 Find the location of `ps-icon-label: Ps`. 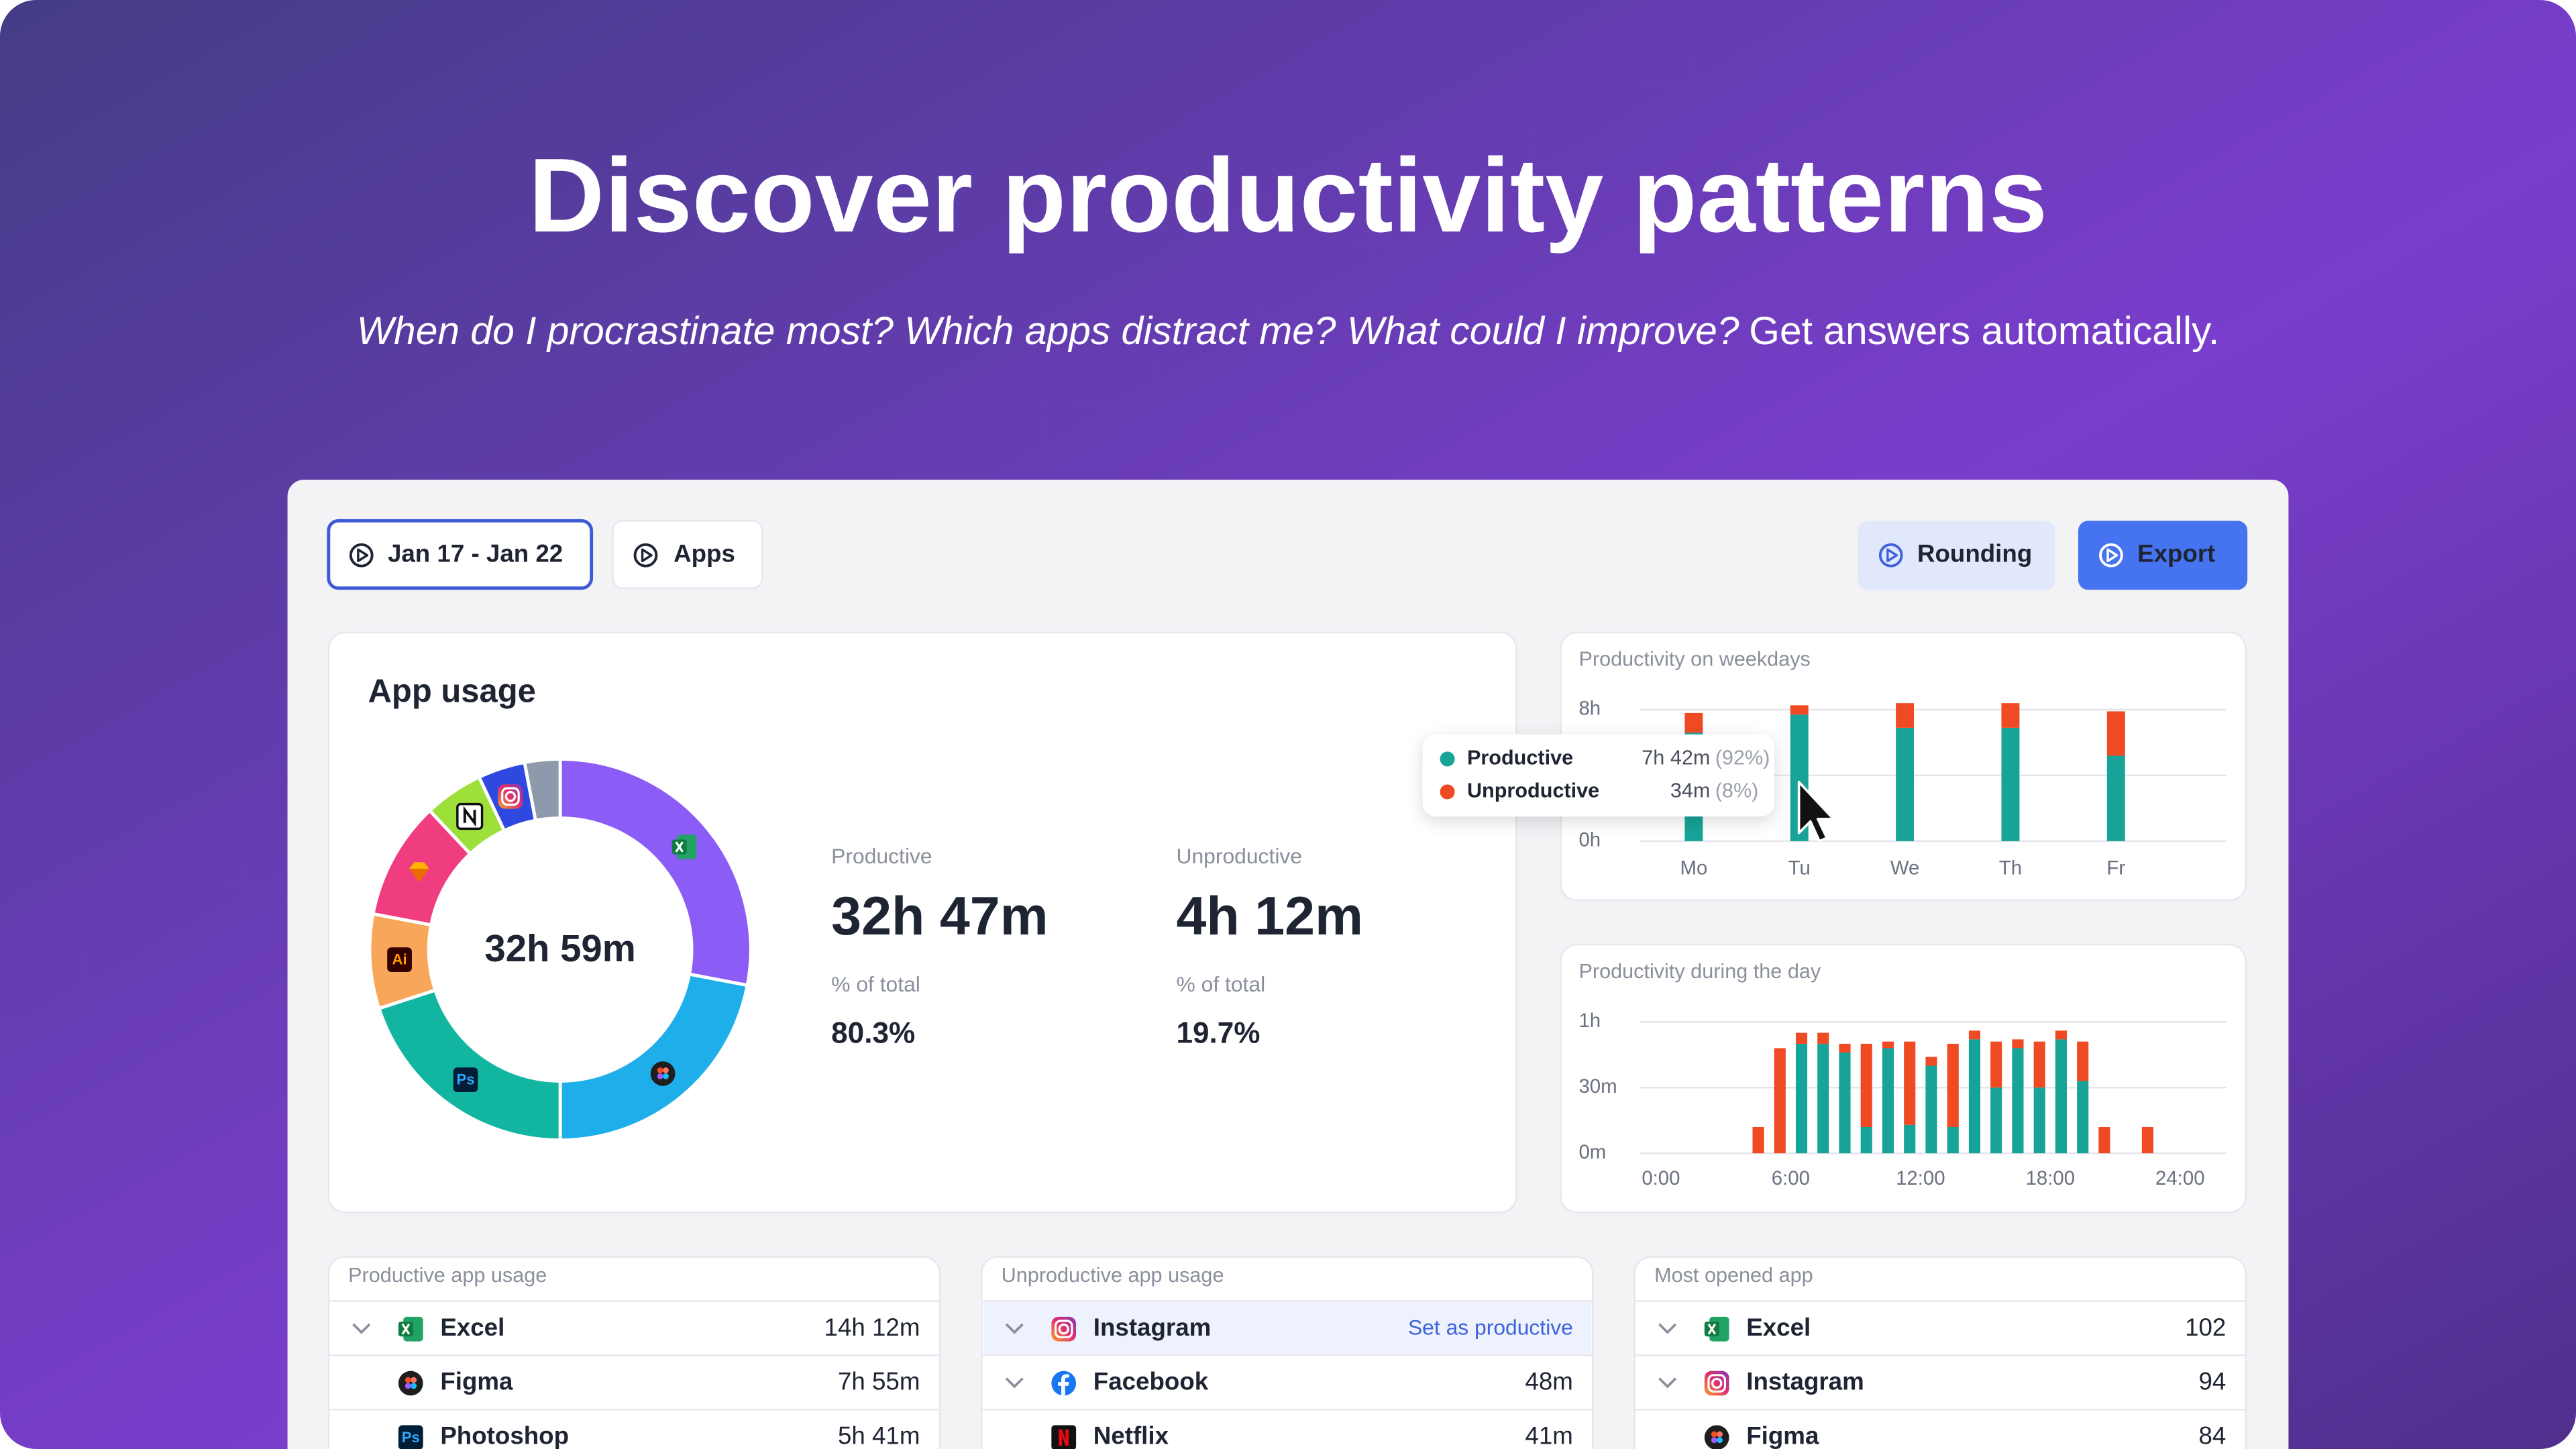

ps-icon-label: Ps is located at coordinates (411, 1437).